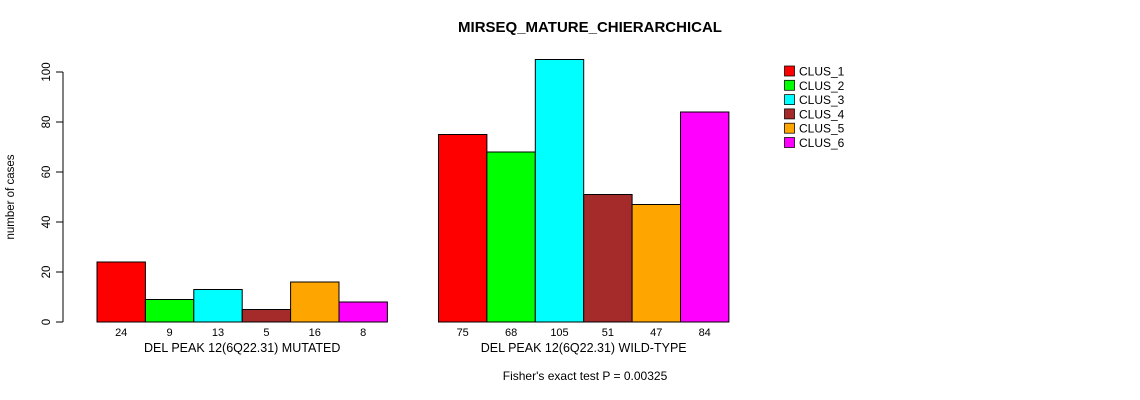 This screenshot has height=400, width=1140. What do you see at coordinates (242, 348) in the screenshot?
I see `group-label: DEL PEAK 12(6Q22.31) MUTATED` at bounding box center [242, 348].